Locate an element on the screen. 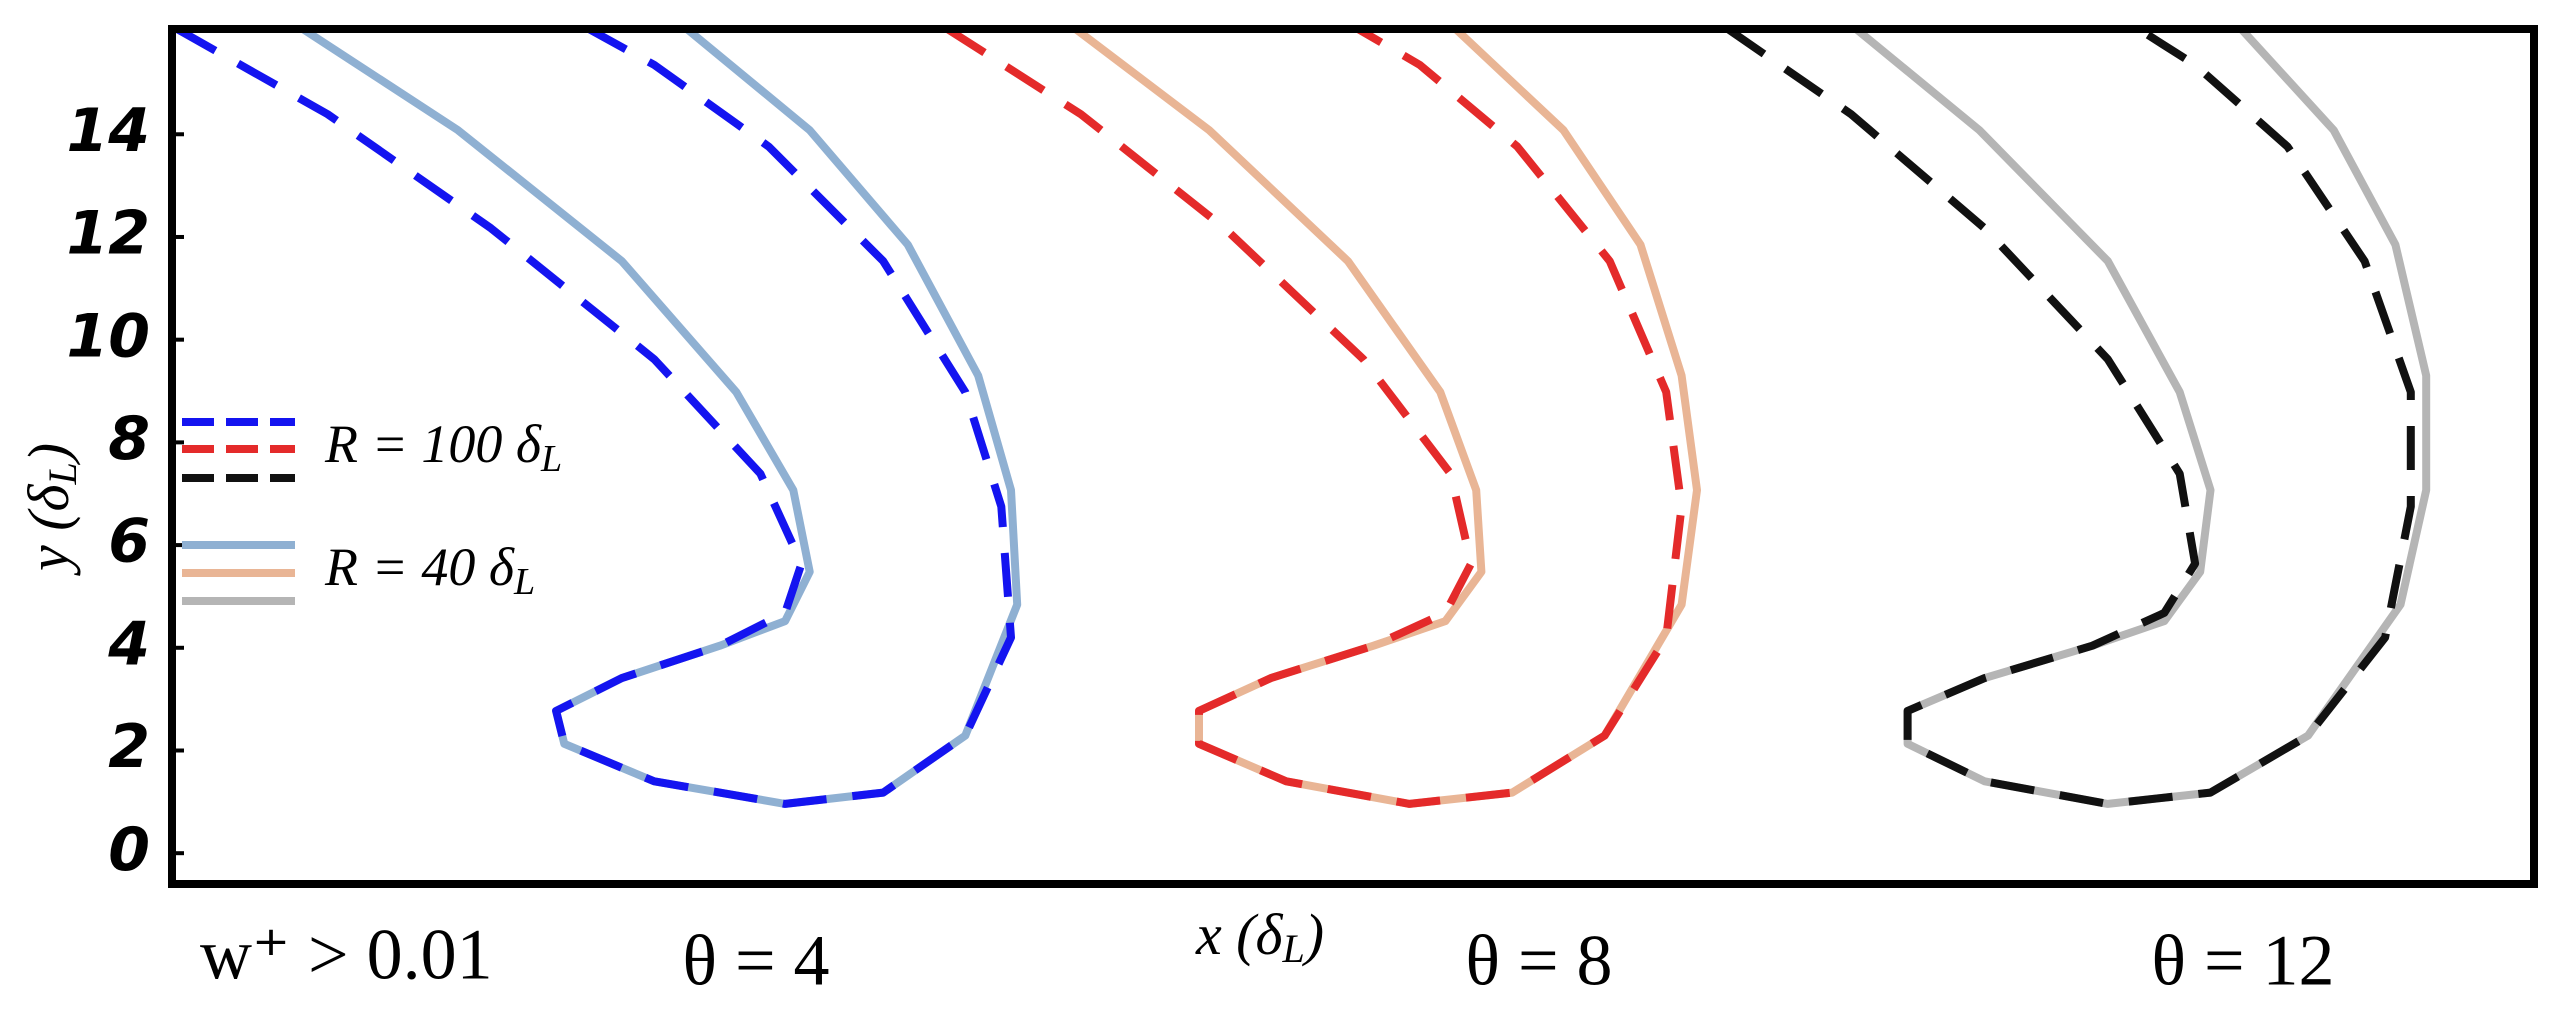  y-label-end: ) is located at coordinates (48, 454).